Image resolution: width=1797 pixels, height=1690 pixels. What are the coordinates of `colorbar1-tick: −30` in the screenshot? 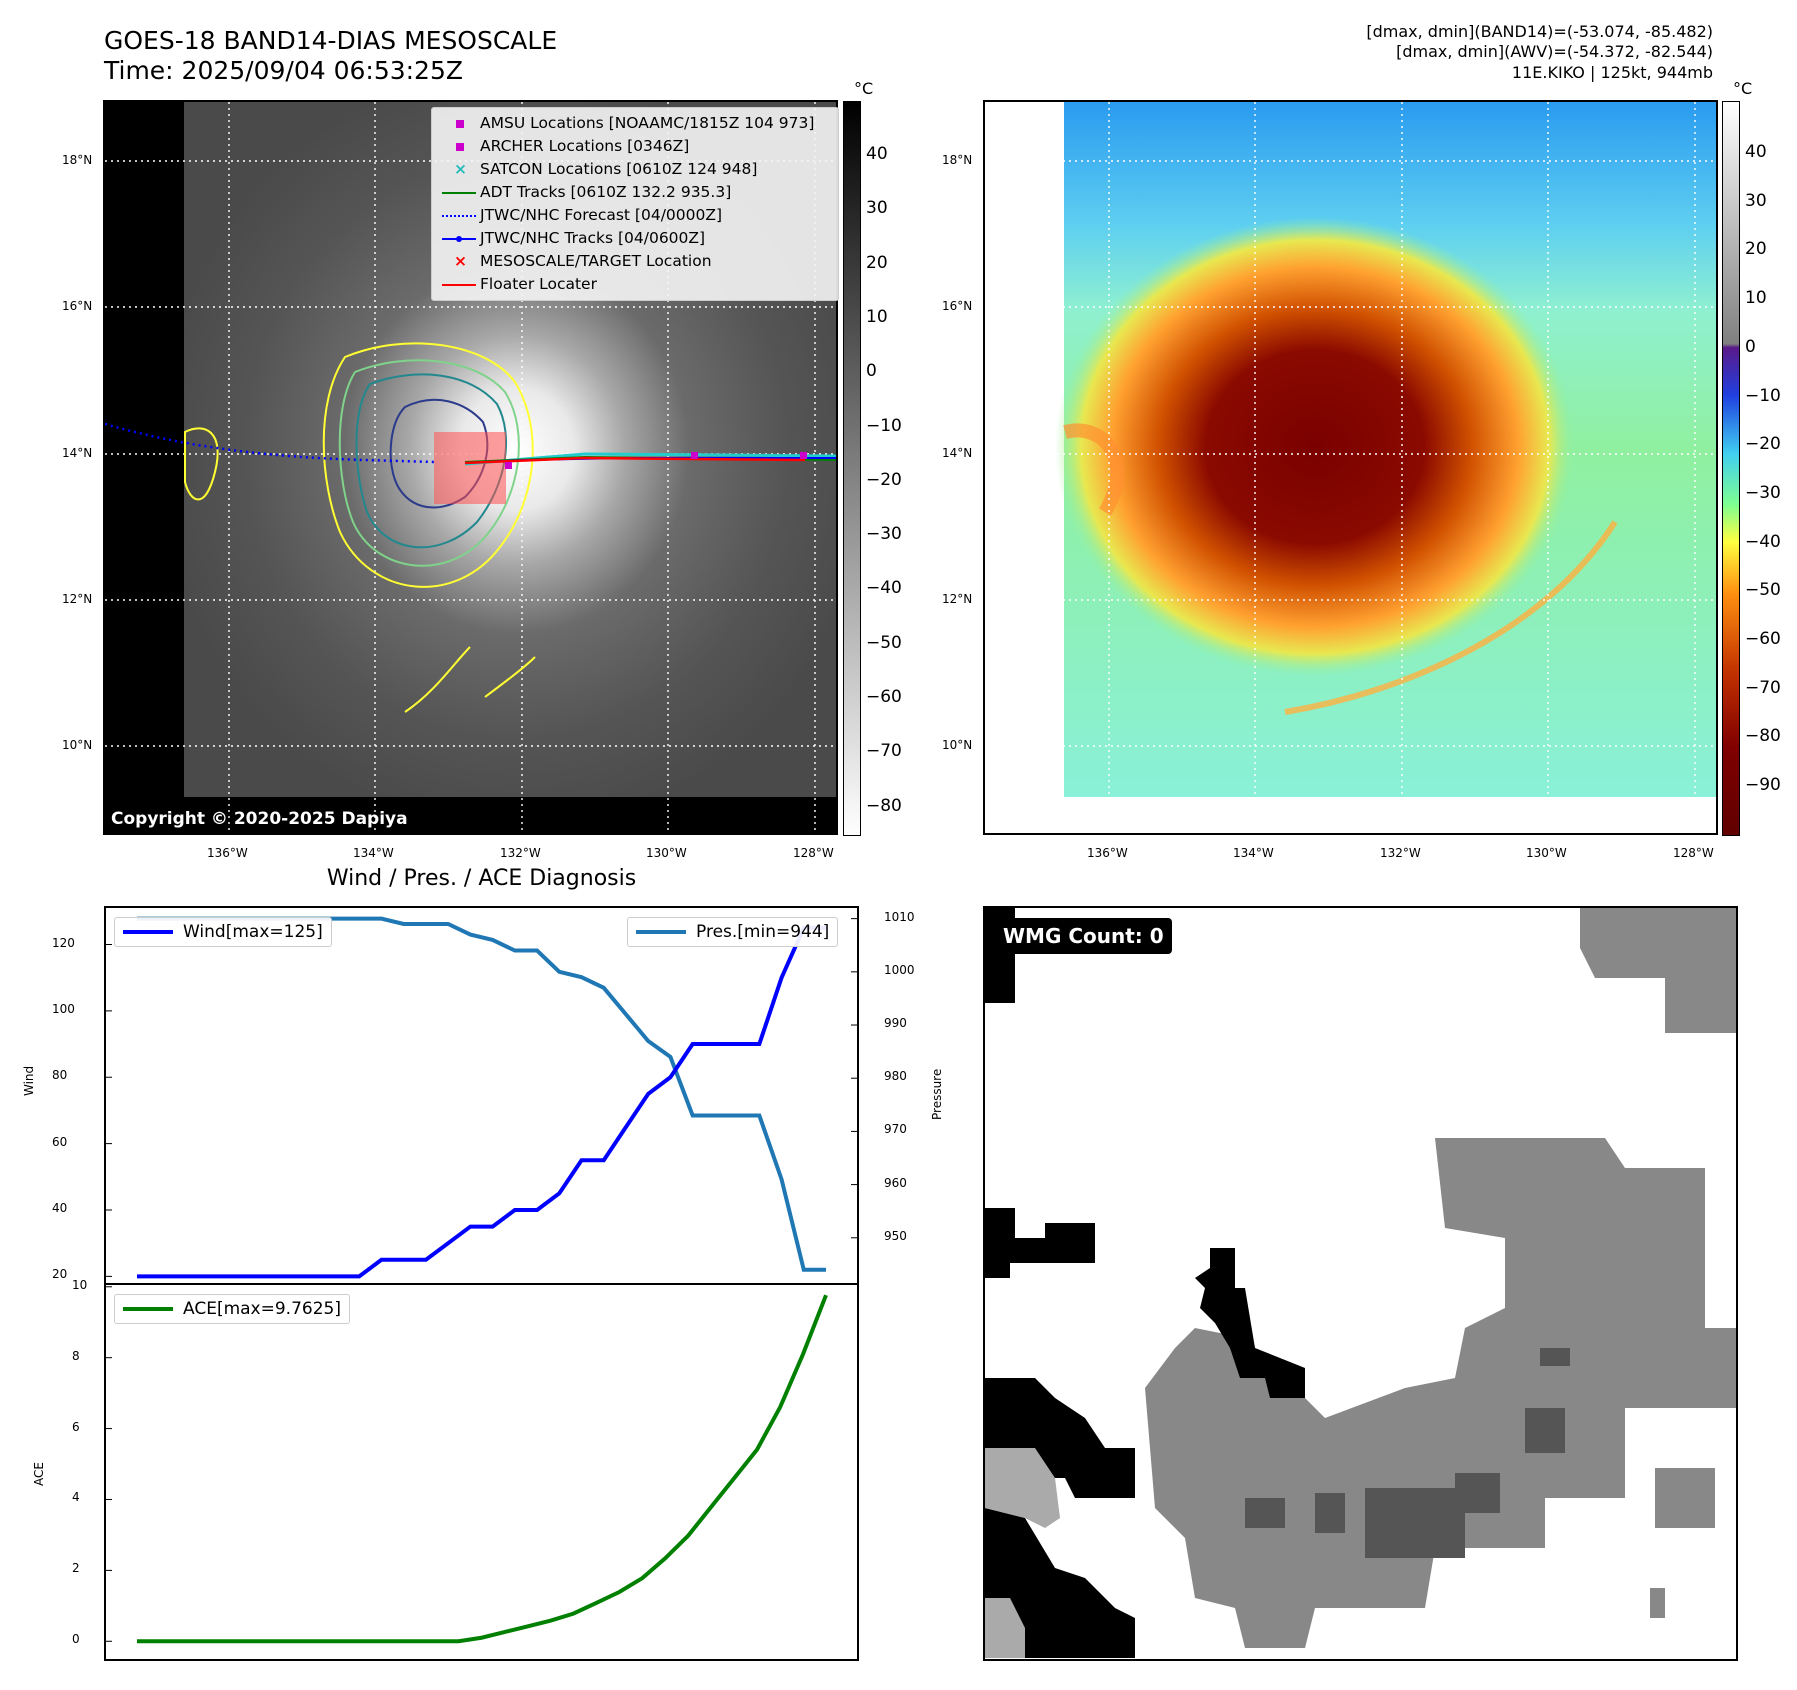 It's located at (884, 534).